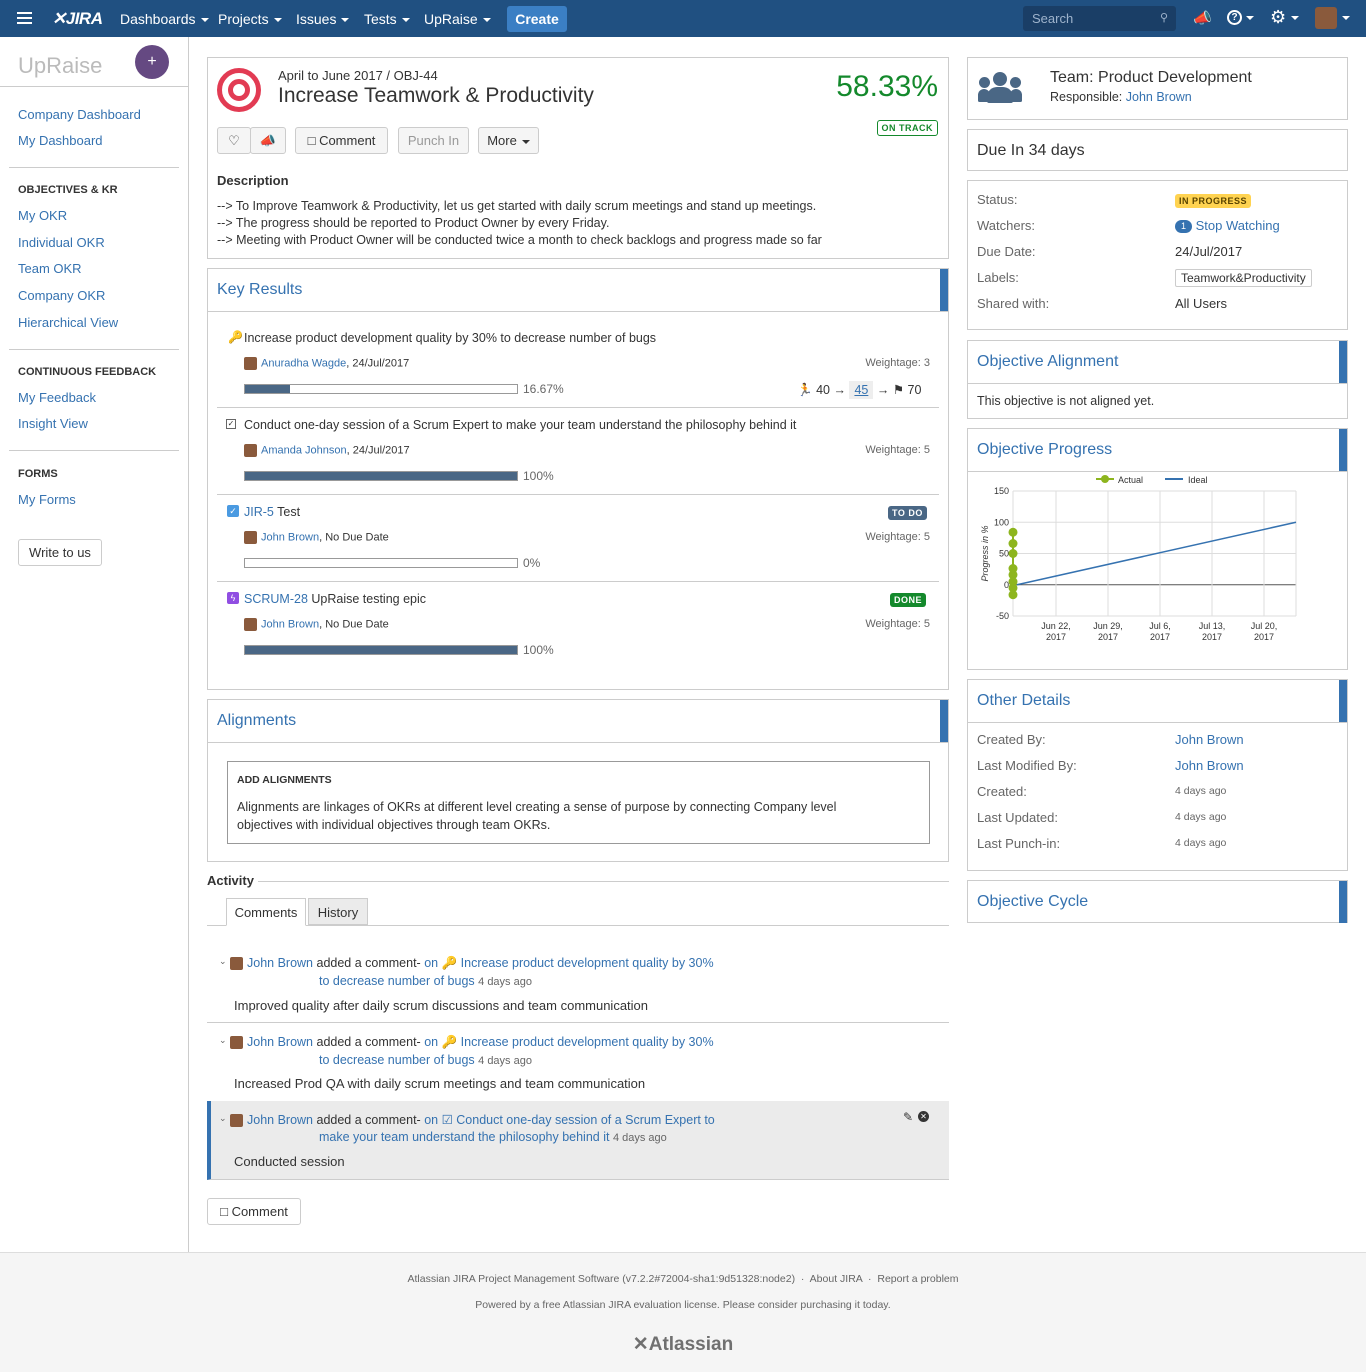 This screenshot has width=1366, height=1372. I want to click on tab-comments: Comments, so click(266, 912).